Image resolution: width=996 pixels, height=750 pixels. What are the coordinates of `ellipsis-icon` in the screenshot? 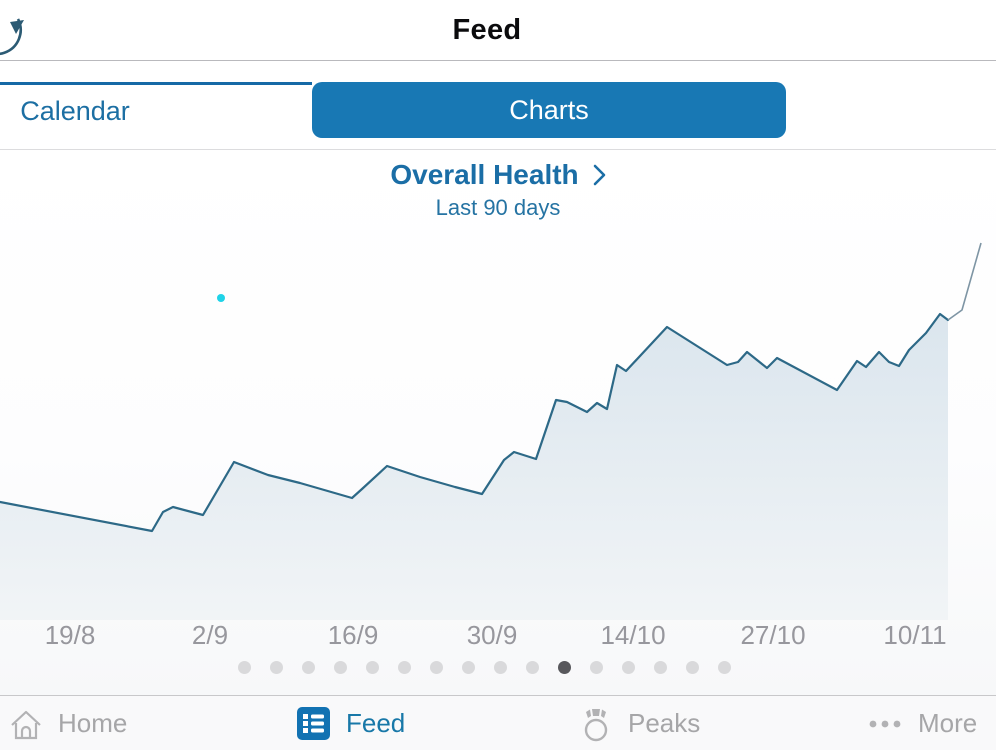 It's located at (885, 724).